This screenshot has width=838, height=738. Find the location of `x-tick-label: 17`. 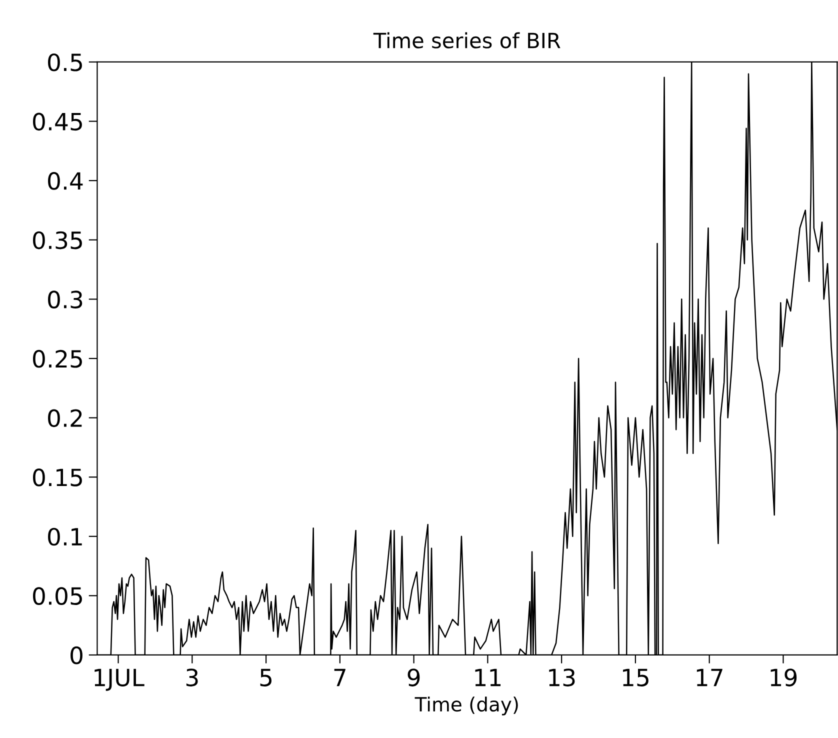

x-tick-label: 17 is located at coordinates (709, 677).